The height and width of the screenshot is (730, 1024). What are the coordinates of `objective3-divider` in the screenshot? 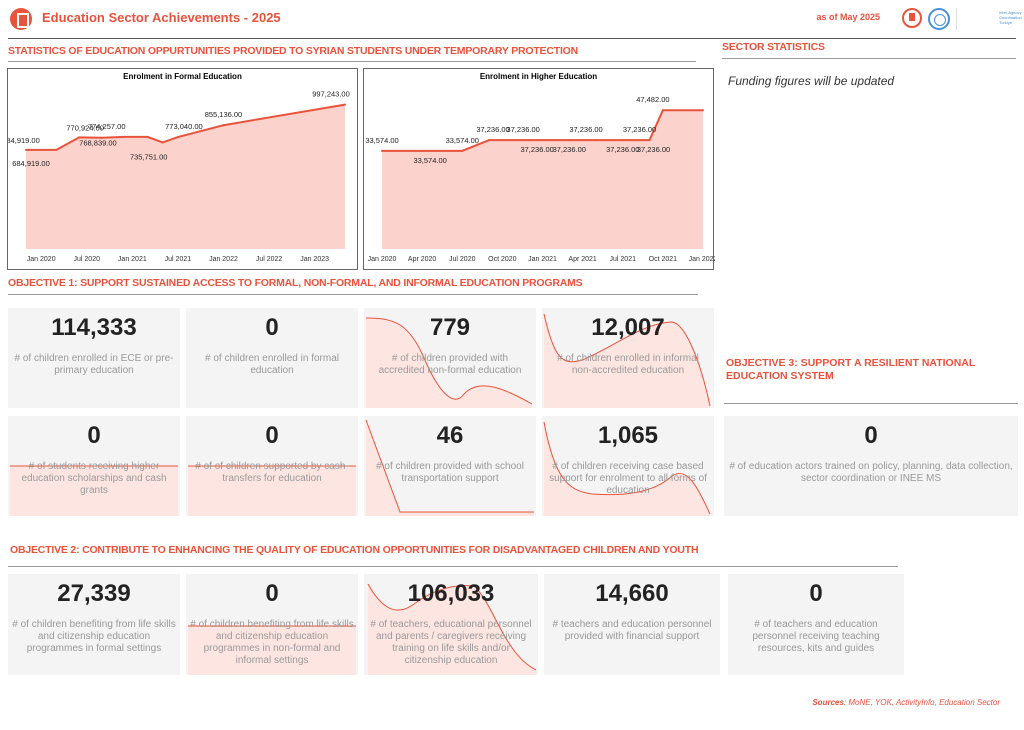 It's located at (871, 403).